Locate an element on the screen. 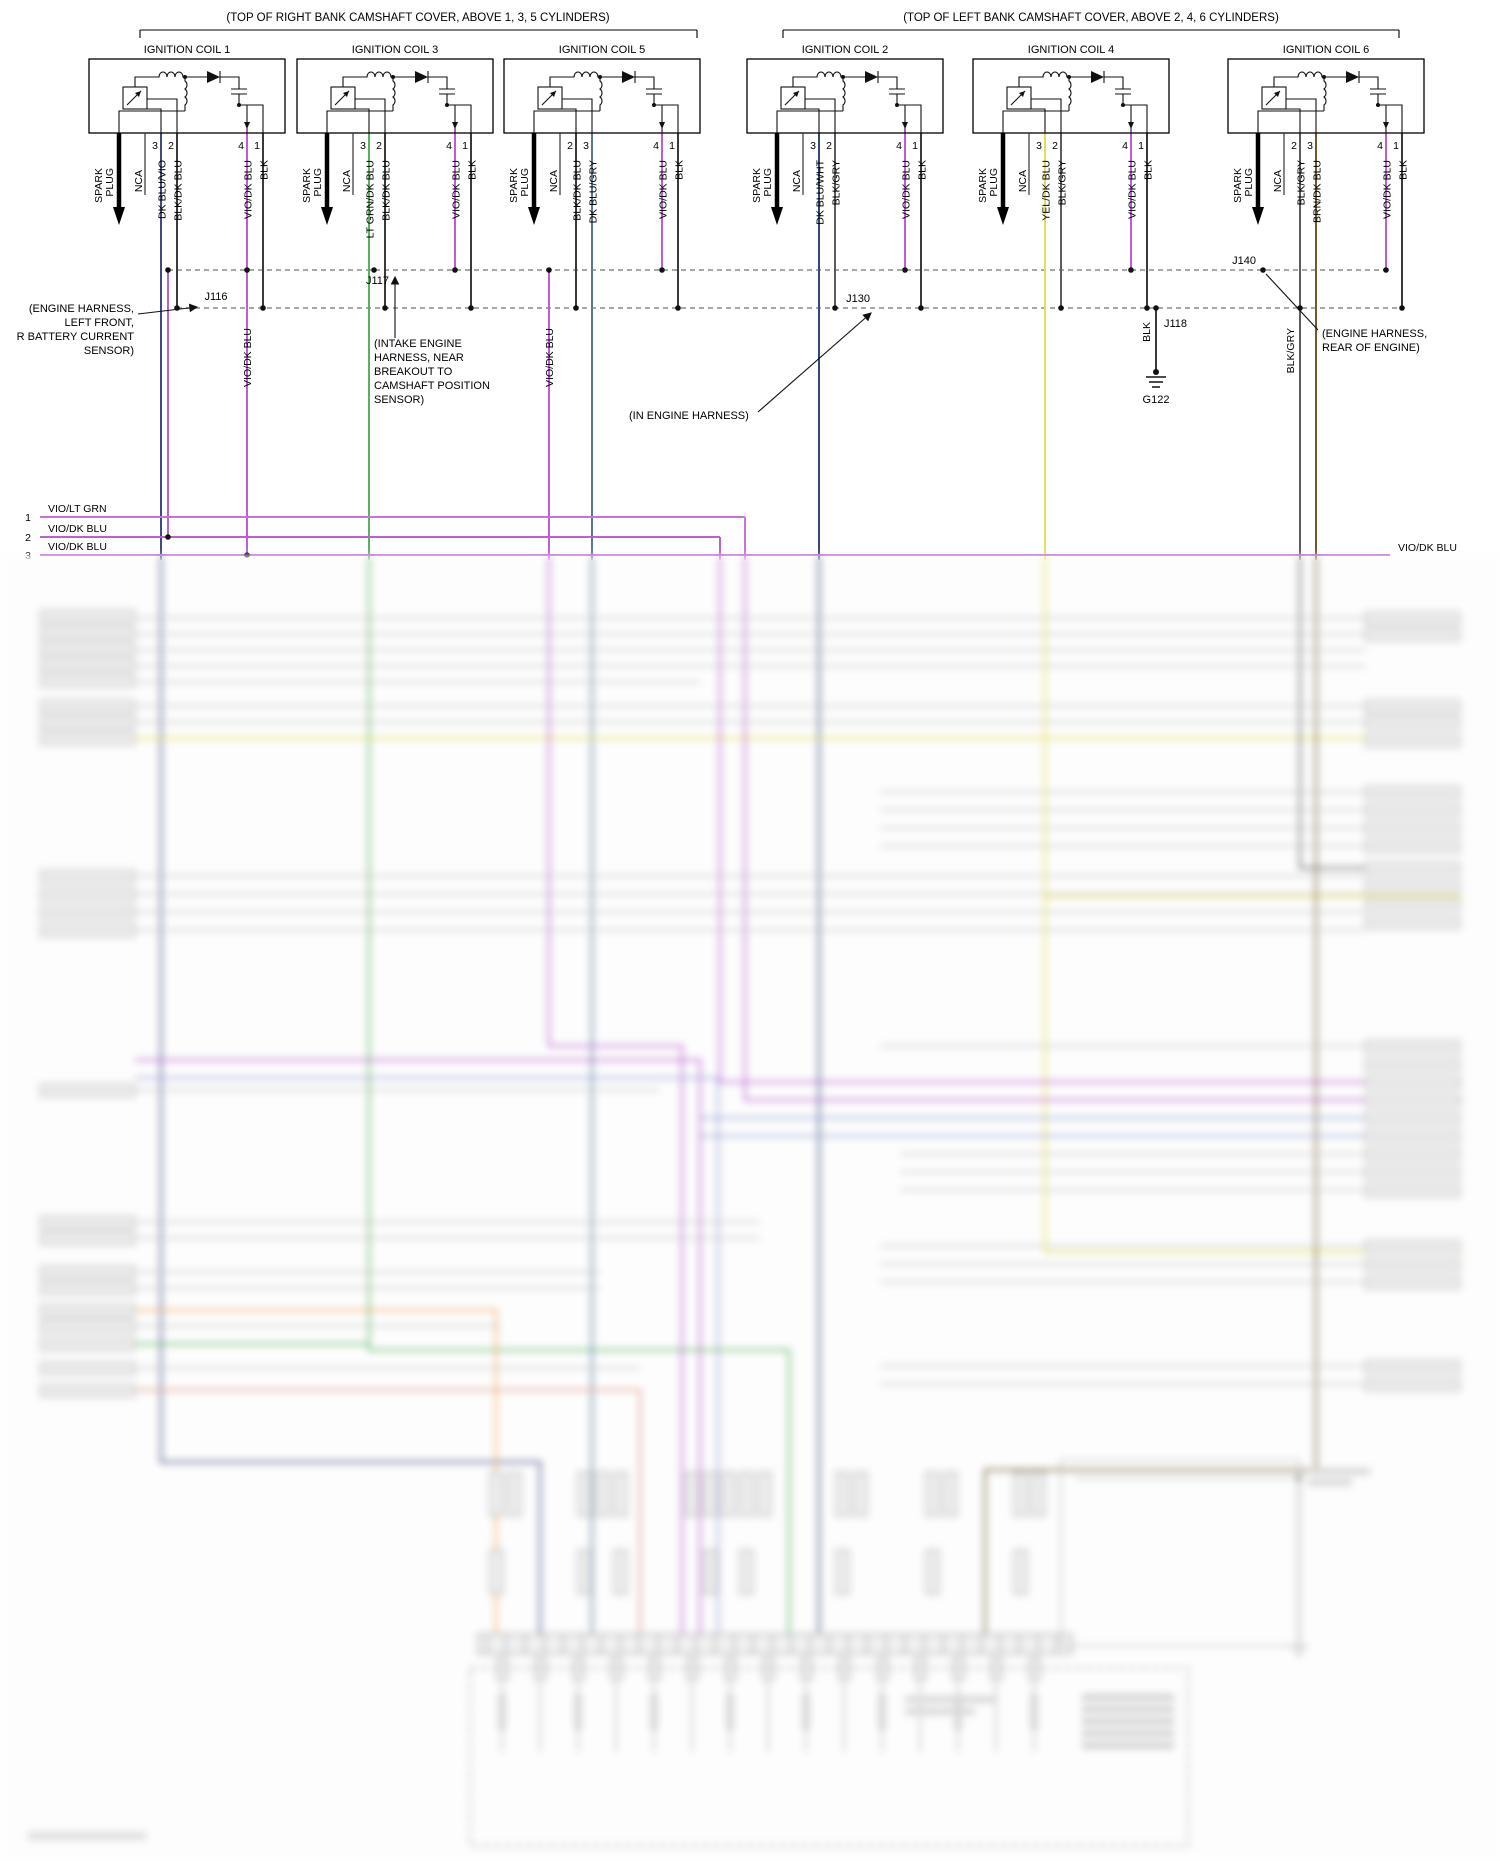 Image resolution: width=1500 pixels, height=1861 pixels. row-number: 1 is located at coordinates (28, 518).